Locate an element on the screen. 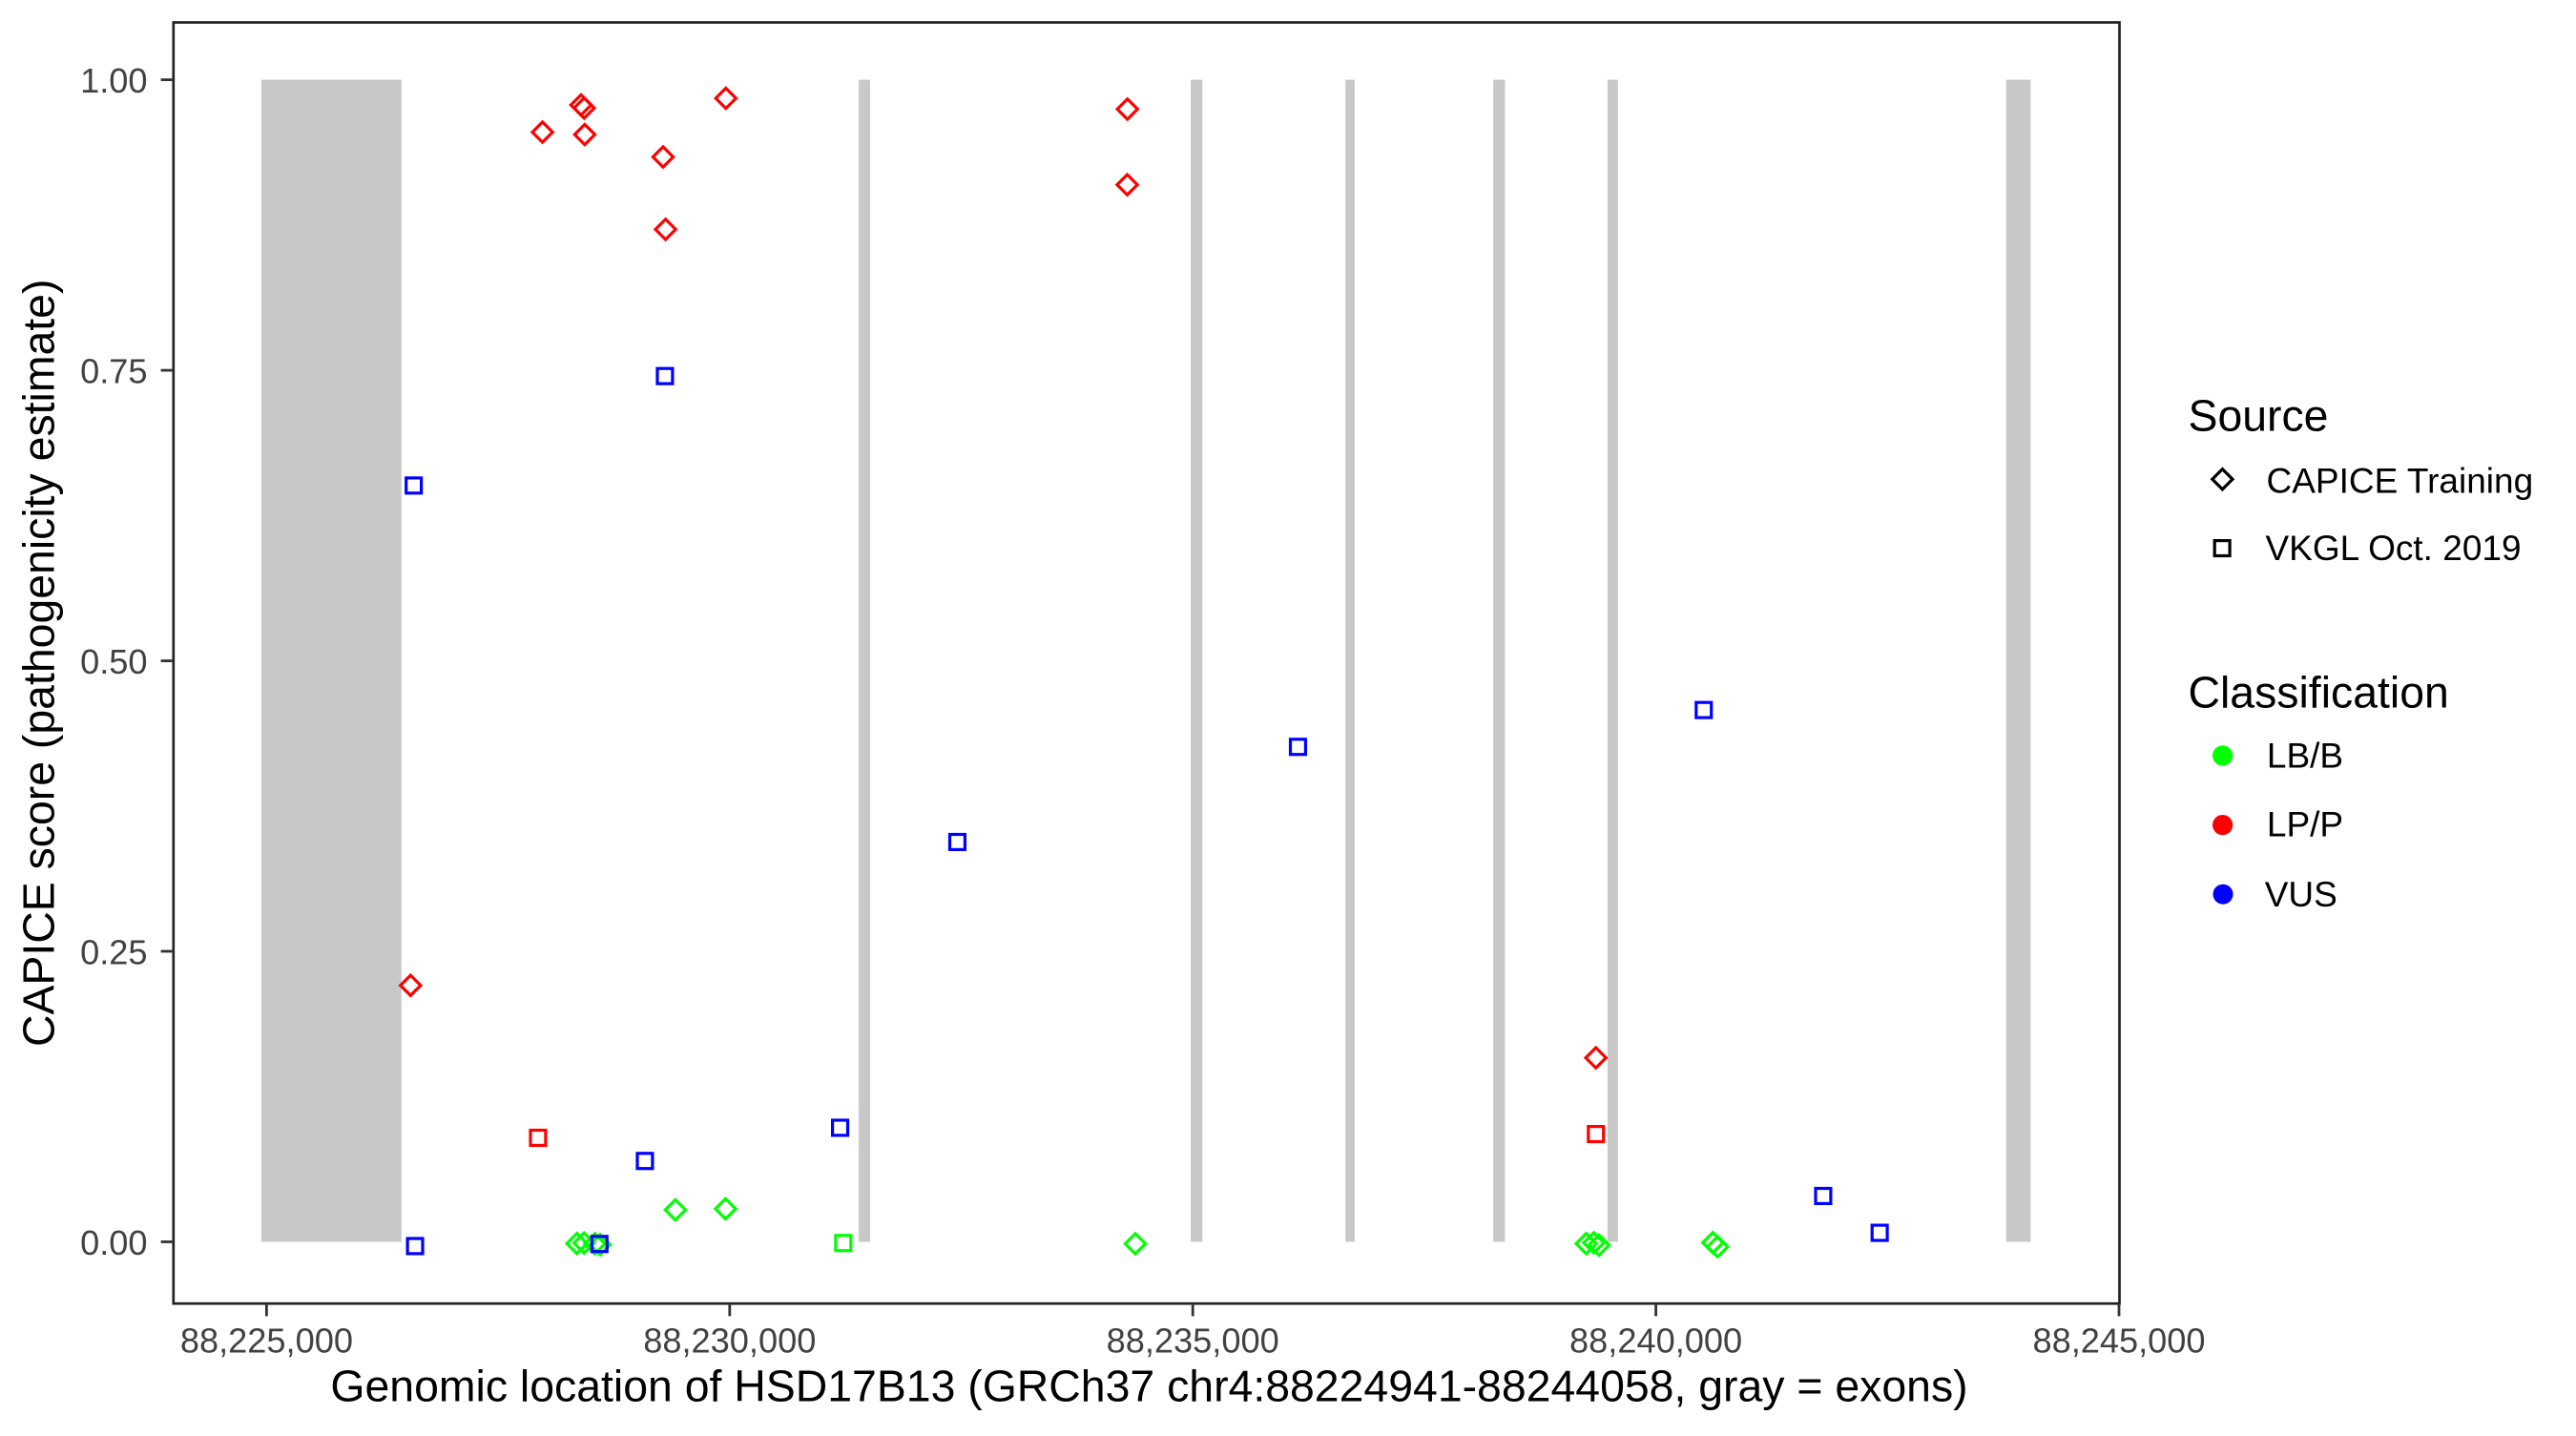 The height and width of the screenshot is (1436, 2576). svg-text: 88,240,000 is located at coordinates (1655, 1341).